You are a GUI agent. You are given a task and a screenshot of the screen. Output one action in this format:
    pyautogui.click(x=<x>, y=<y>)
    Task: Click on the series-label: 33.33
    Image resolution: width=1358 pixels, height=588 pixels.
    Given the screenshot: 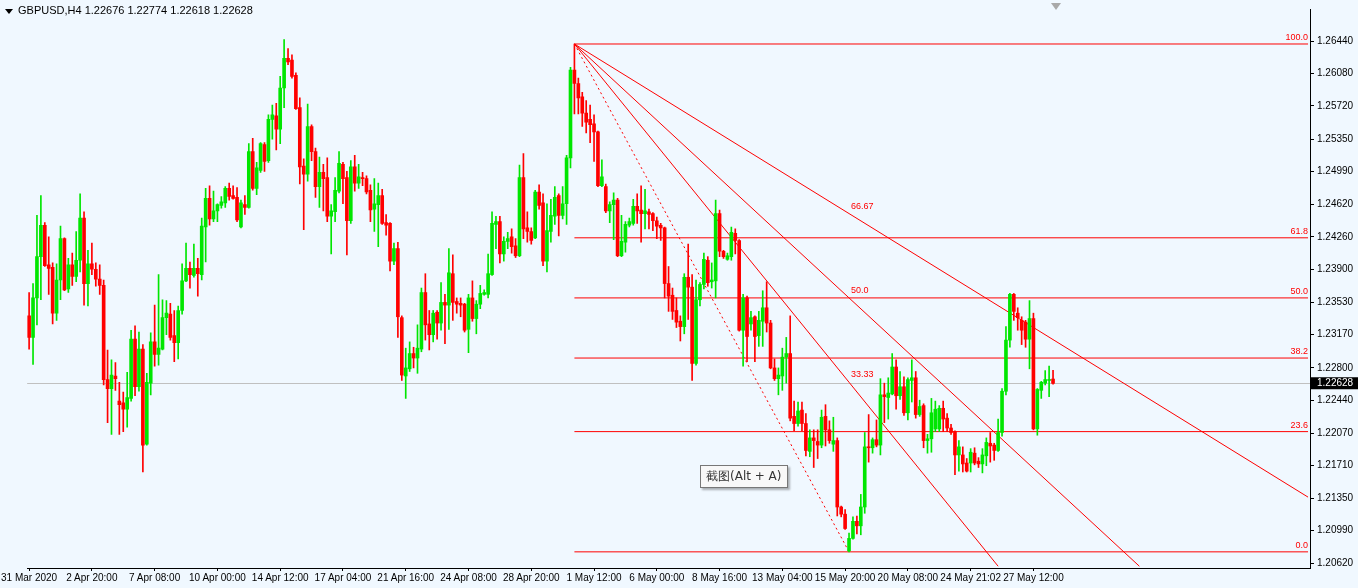 What is the action you would take?
    pyautogui.click(x=862, y=374)
    